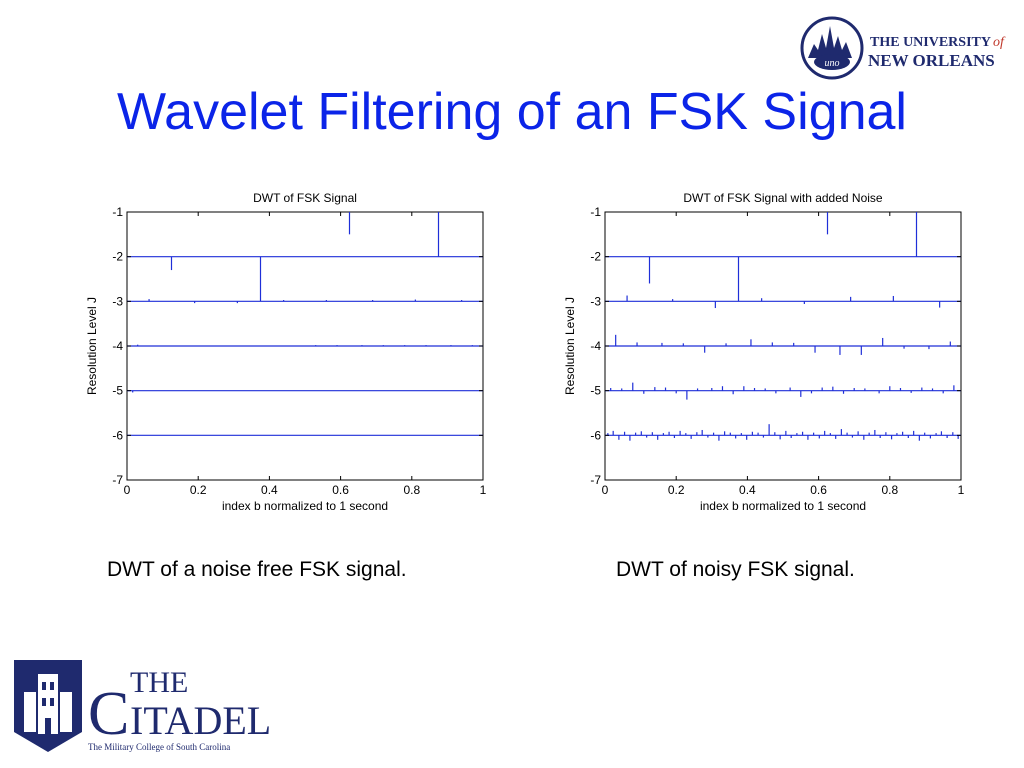 The height and width of the screenshot is (768, 1024). Describe the element at coordinates (512, 112) in the screenshot. I see `slide-title: Wavelet Filtering of an FSK Signal` at that location.